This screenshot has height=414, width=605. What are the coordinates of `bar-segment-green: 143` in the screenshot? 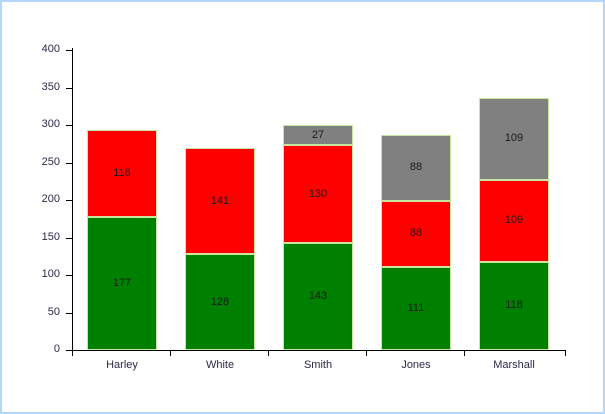 It's located at (318, 296).